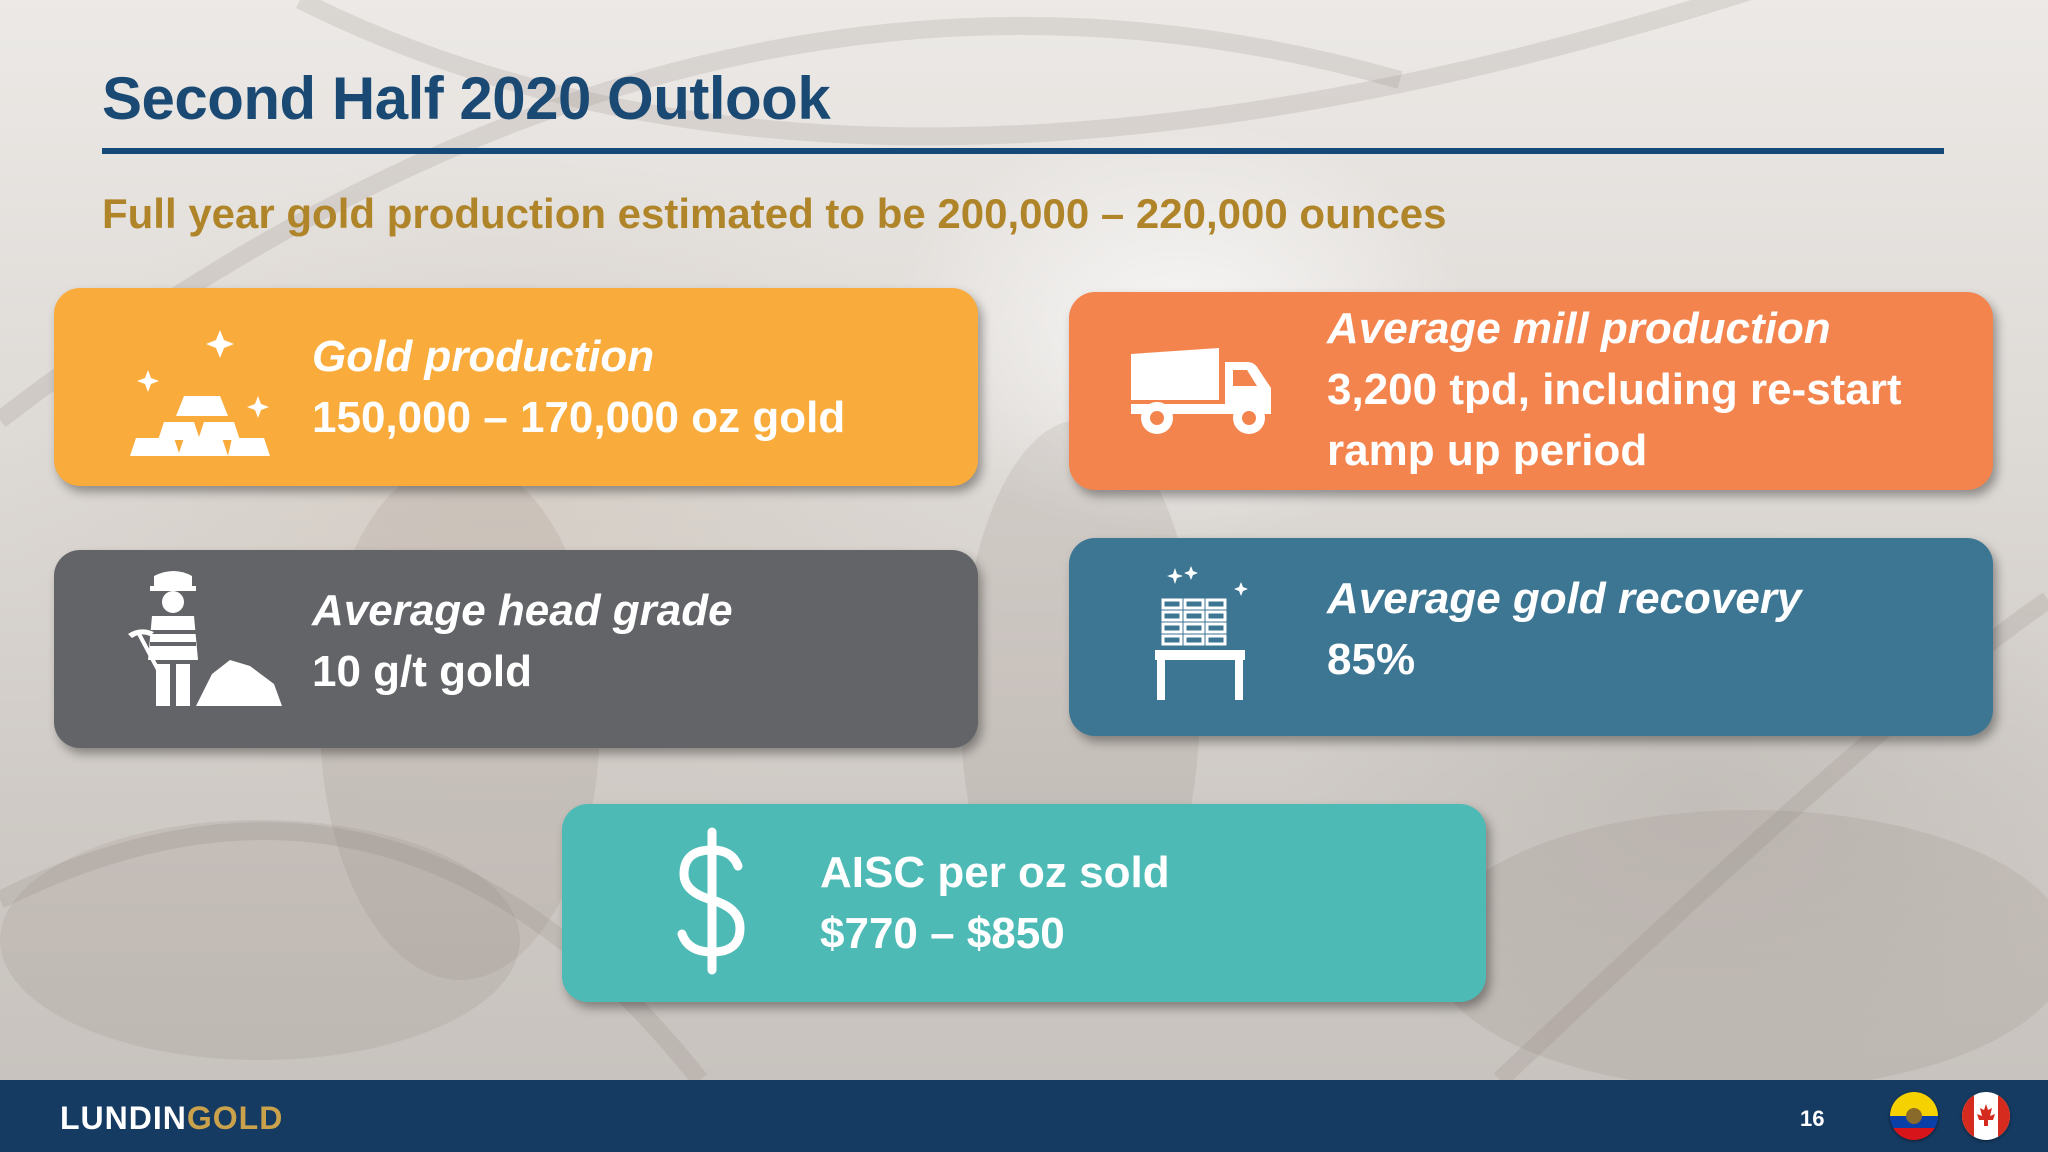 Image resolution: width=2048 pixels, height=1152 pixels. Describe the element at coordinates (1024, 1116) in the screenshot. I see `footer-bar` at that location.